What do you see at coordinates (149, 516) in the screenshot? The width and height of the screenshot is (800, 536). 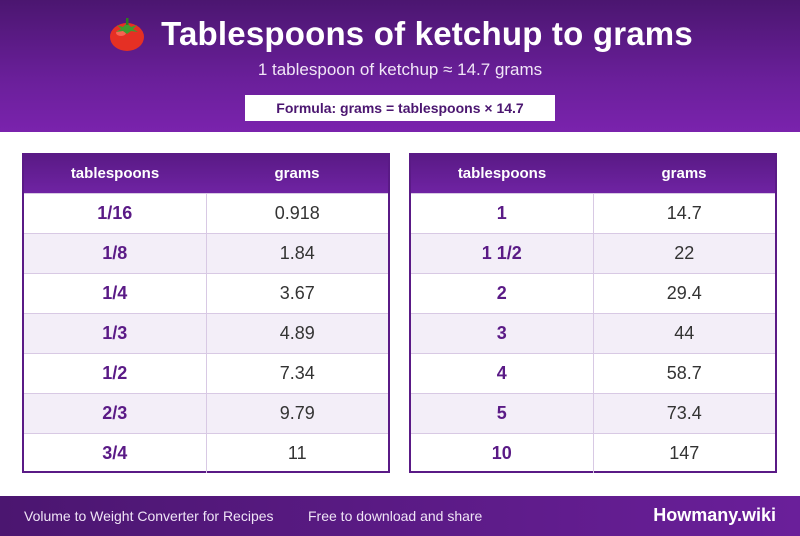 I see `footer-description: Volume to Weight Converter for Recipes` at bounding box center [149, 516].